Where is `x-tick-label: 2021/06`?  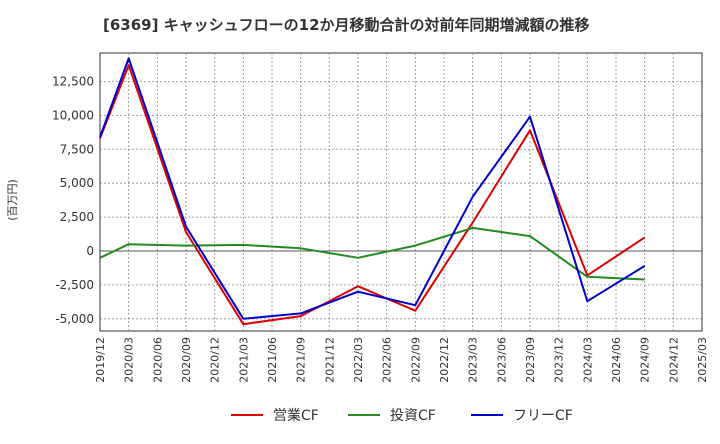
x-tick-label: 2021/06 is located at coordinates (272, 360).